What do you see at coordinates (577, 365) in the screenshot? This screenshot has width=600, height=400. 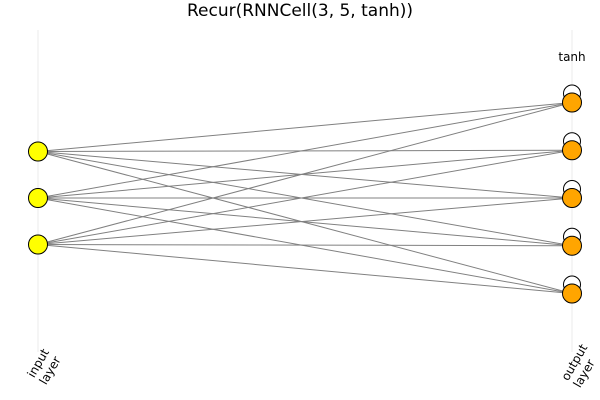 I see `output-layer-label: output layer` at bounding box center [577, 365].